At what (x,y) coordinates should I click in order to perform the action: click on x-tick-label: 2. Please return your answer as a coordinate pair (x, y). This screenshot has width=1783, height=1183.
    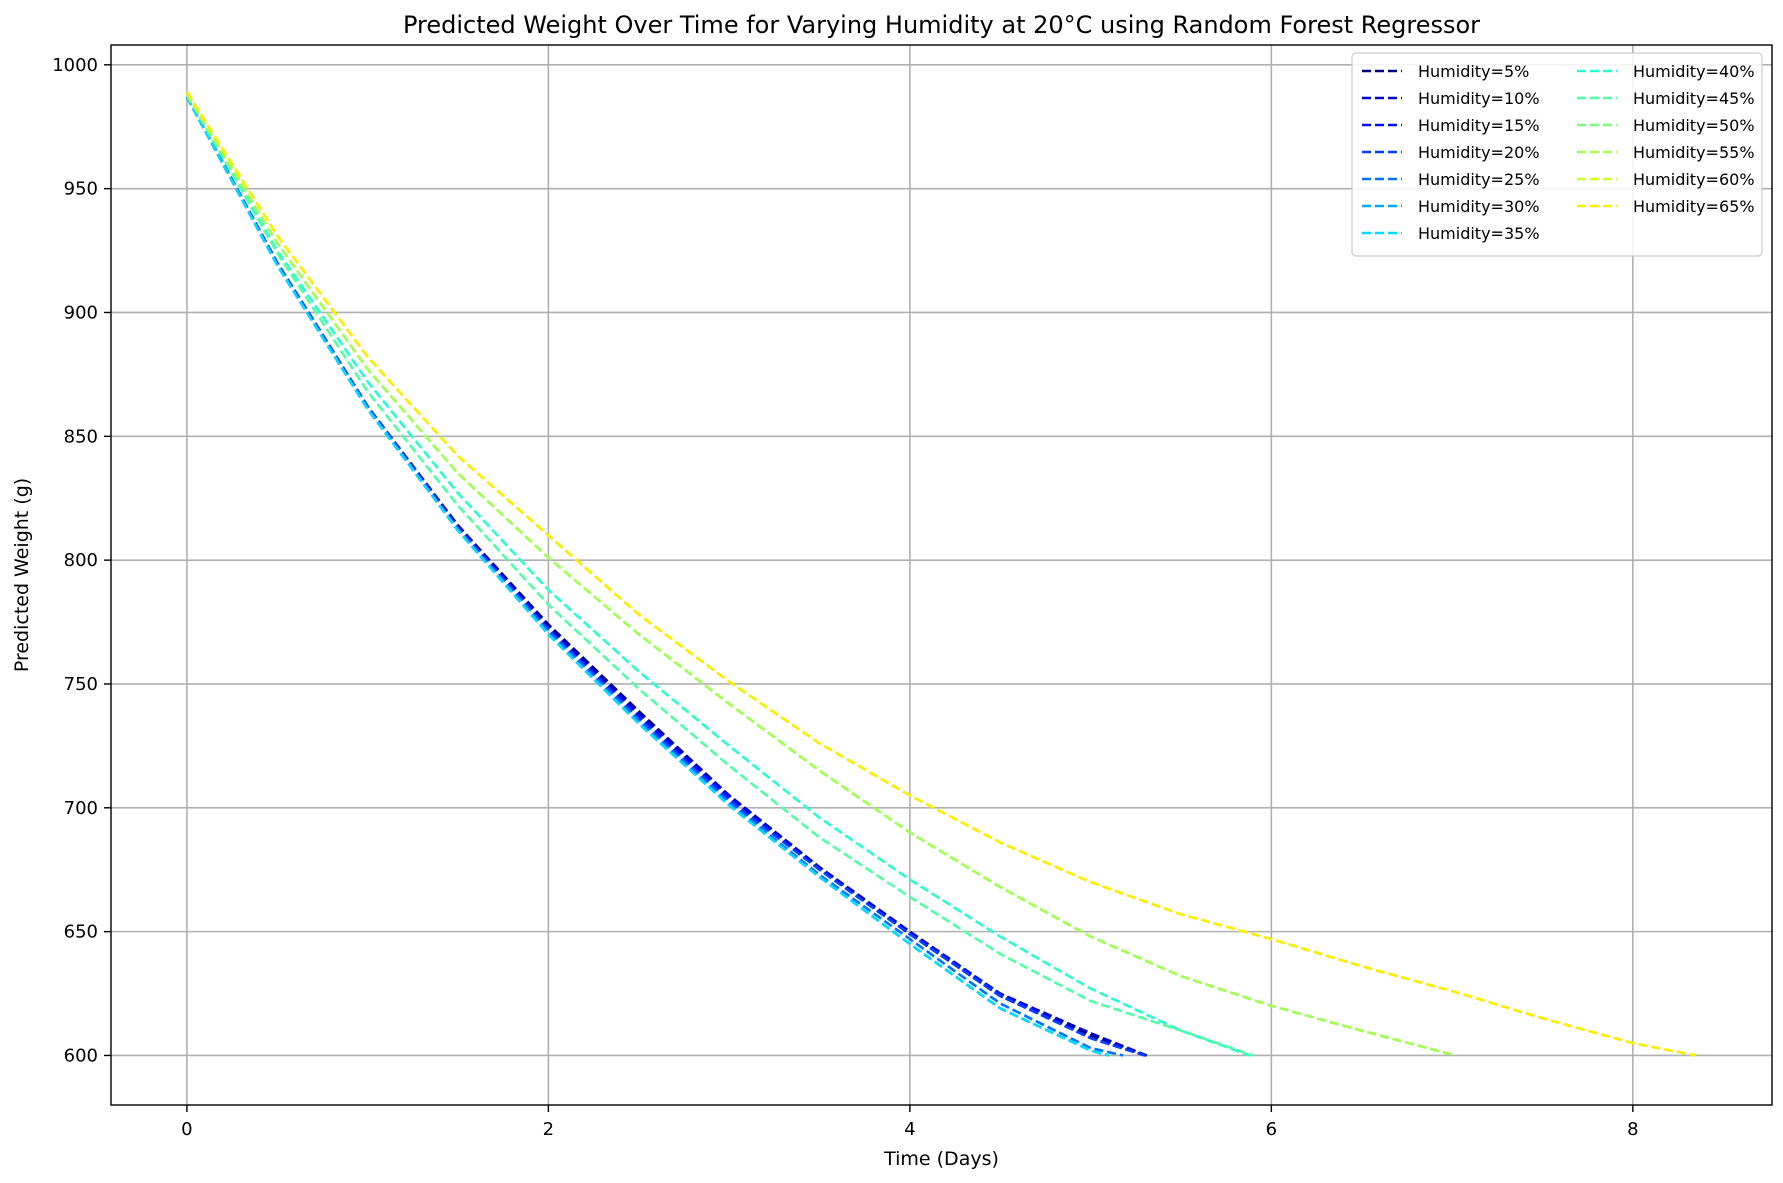
    Looking at the image, I should click on (548, 1129).